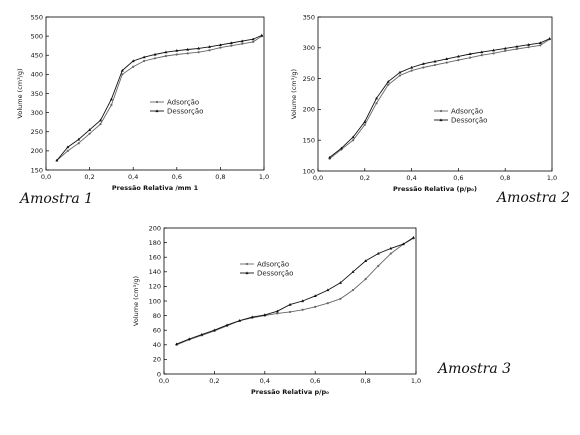  Describe the element at coordinates (309, 48) in the screenshot. I see `y-tick-label: 300` at that location.